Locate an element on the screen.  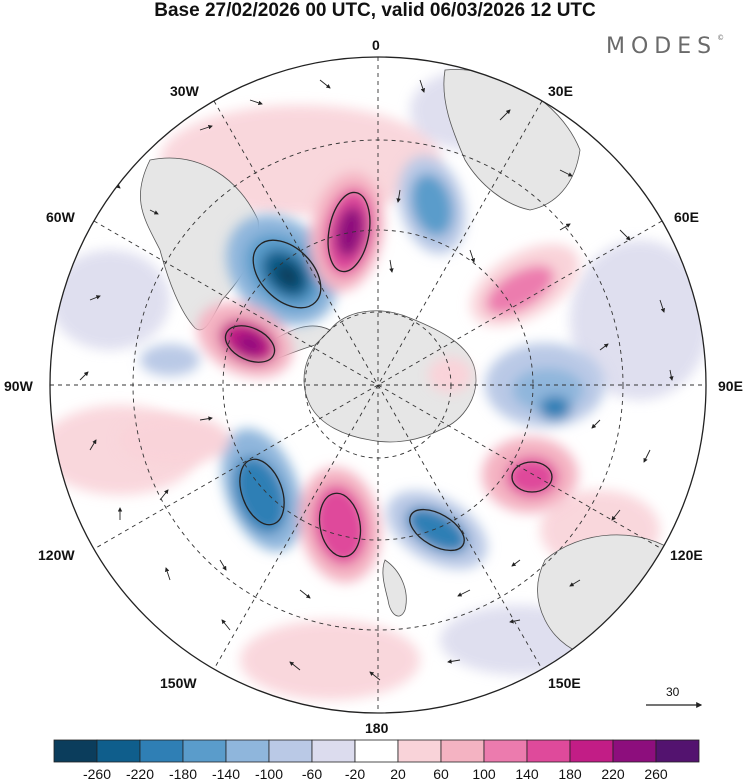
colorbar-tick-label: -60 is located at coordinates (312, 774).